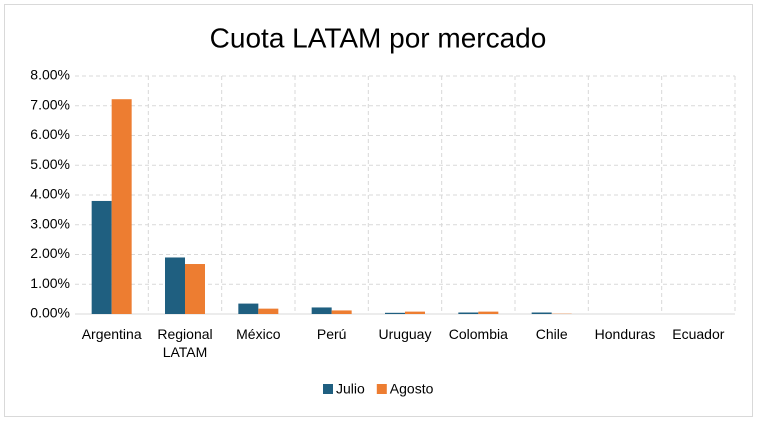 This screenshot has width=757, height=422. I want to click on x-tick-label: Perú, so click(331, 334).